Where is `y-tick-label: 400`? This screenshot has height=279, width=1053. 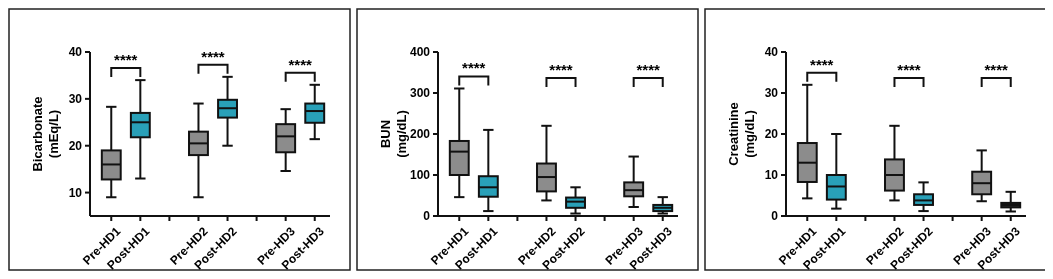 y-tick-label: 400 is located at coordinates (420, 52).